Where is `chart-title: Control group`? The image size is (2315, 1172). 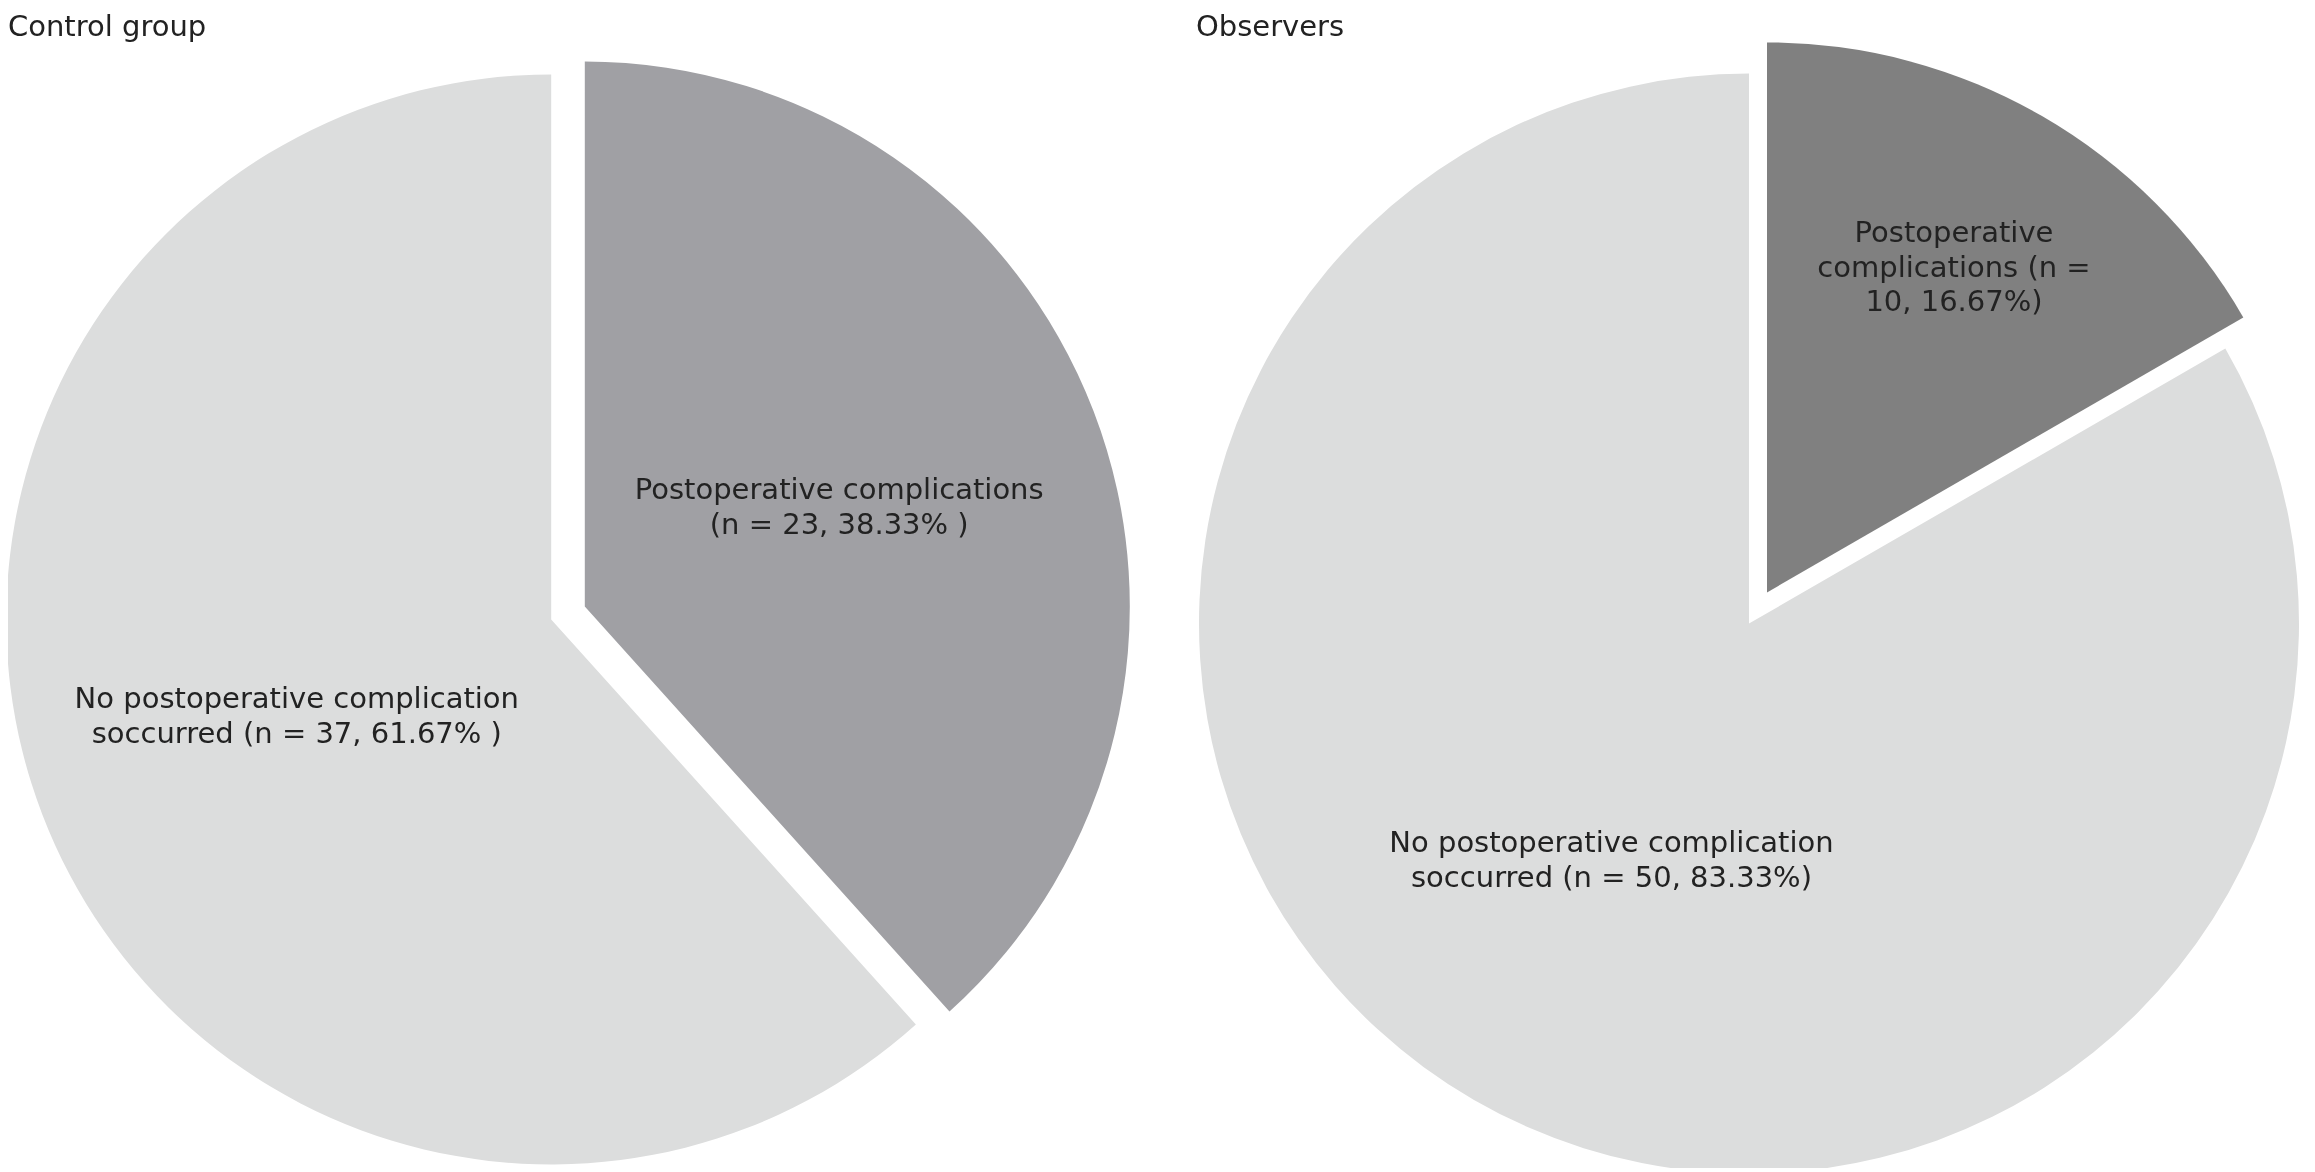 chart-title: Control group is located at coordinates (107, 26).